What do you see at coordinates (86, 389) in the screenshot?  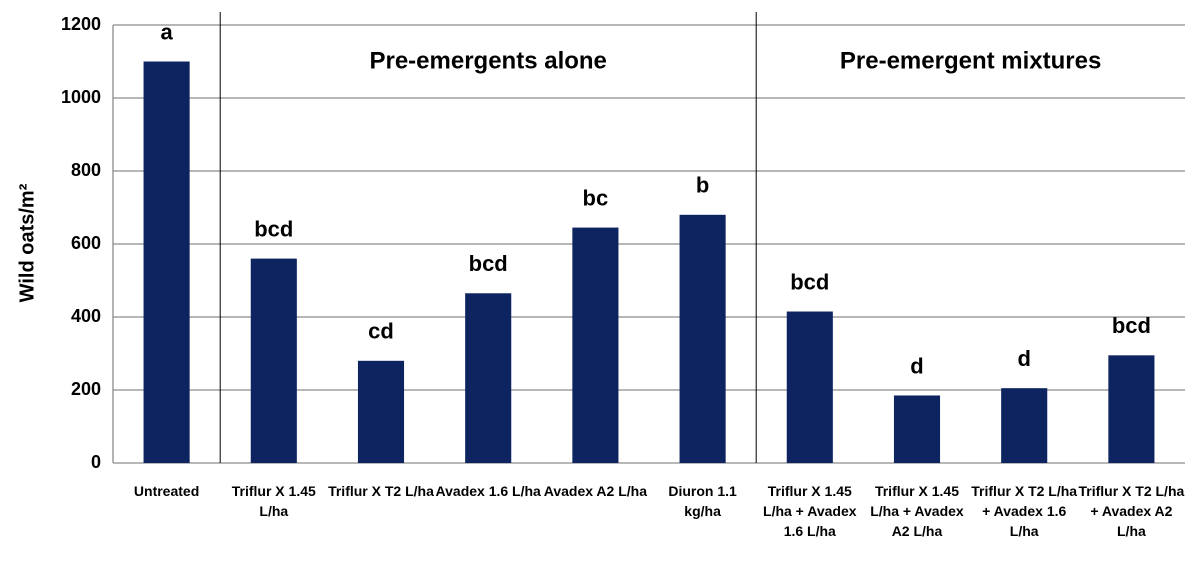 I see `y-tick-label: 200` at bounding box center [86, 389].